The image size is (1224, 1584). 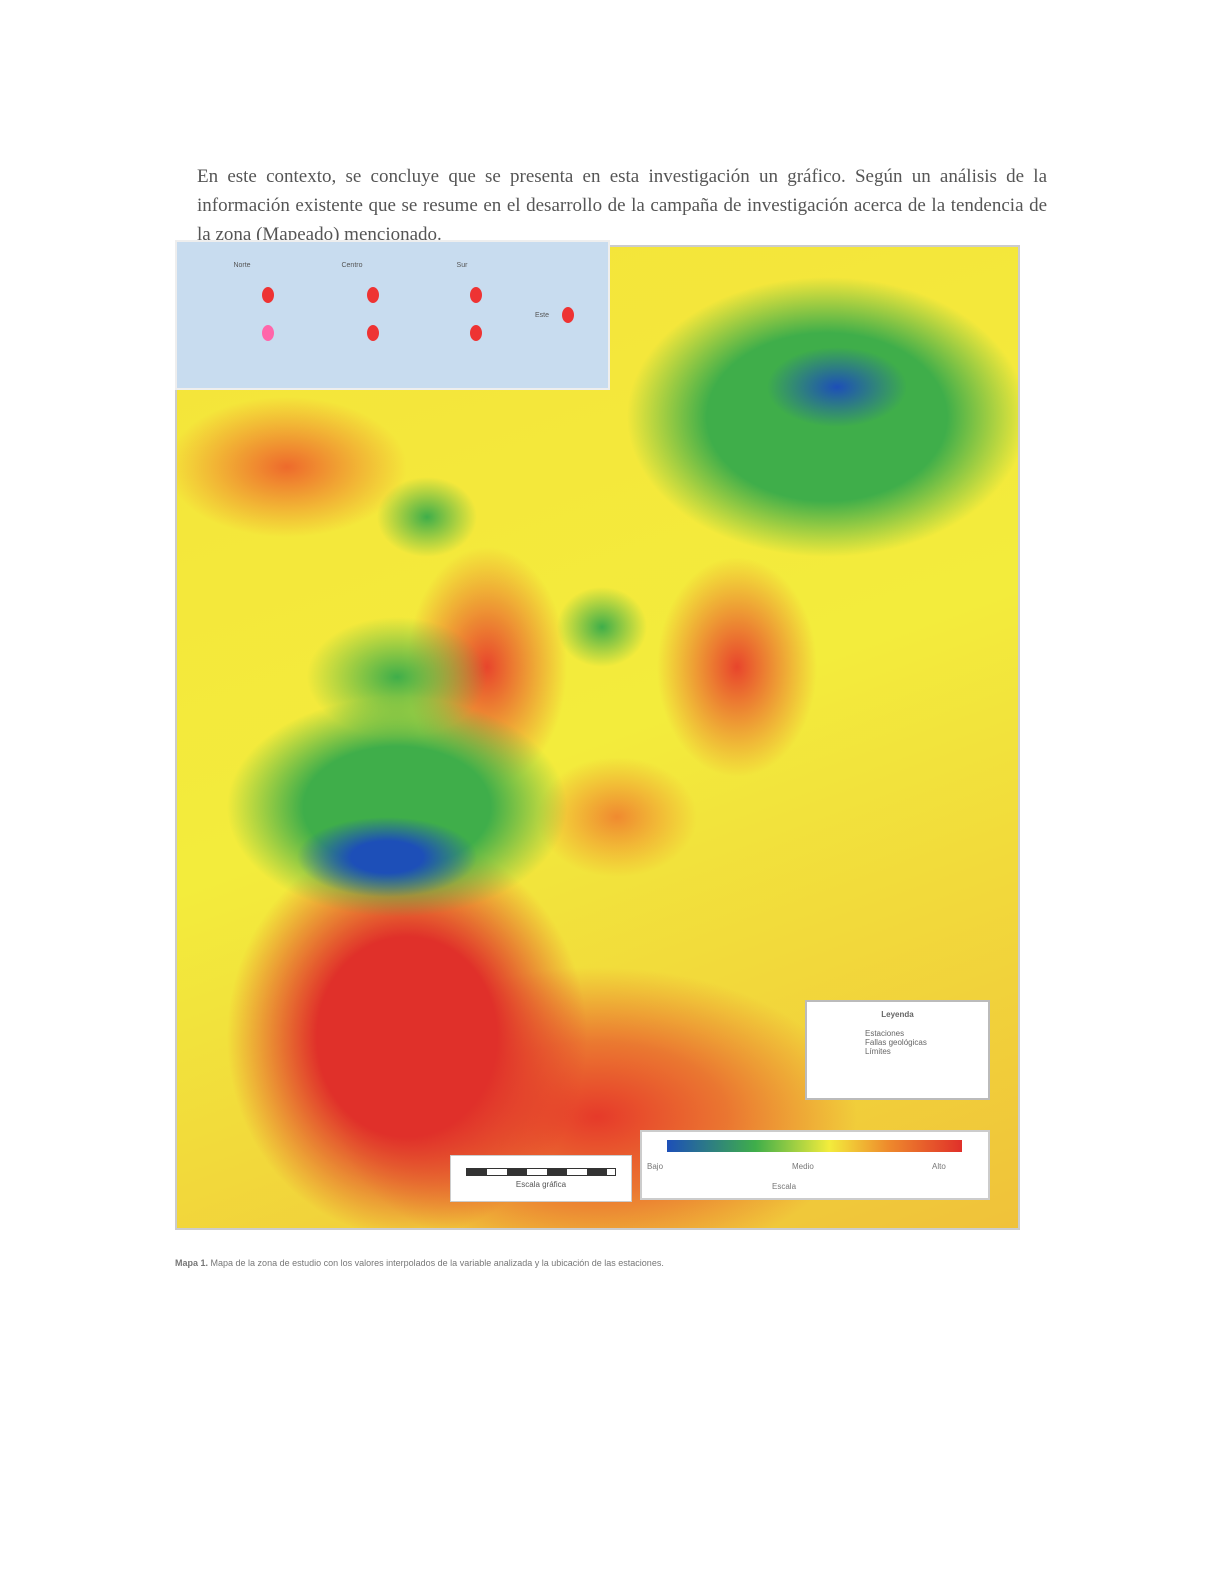 What do you see at coordinates (897, 1014) in the screenshot?
I see `legend-title: Leyenda` at bounding box center [897, 1014].